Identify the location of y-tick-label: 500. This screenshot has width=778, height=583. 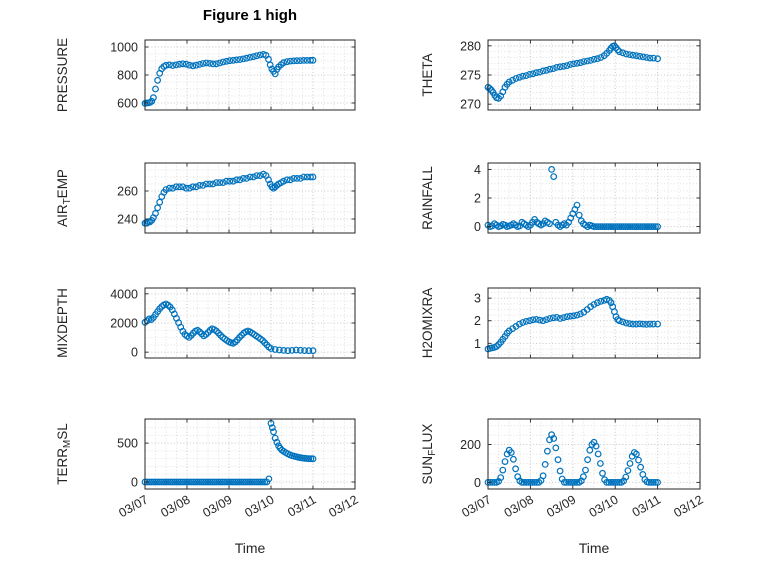
(127, 444).